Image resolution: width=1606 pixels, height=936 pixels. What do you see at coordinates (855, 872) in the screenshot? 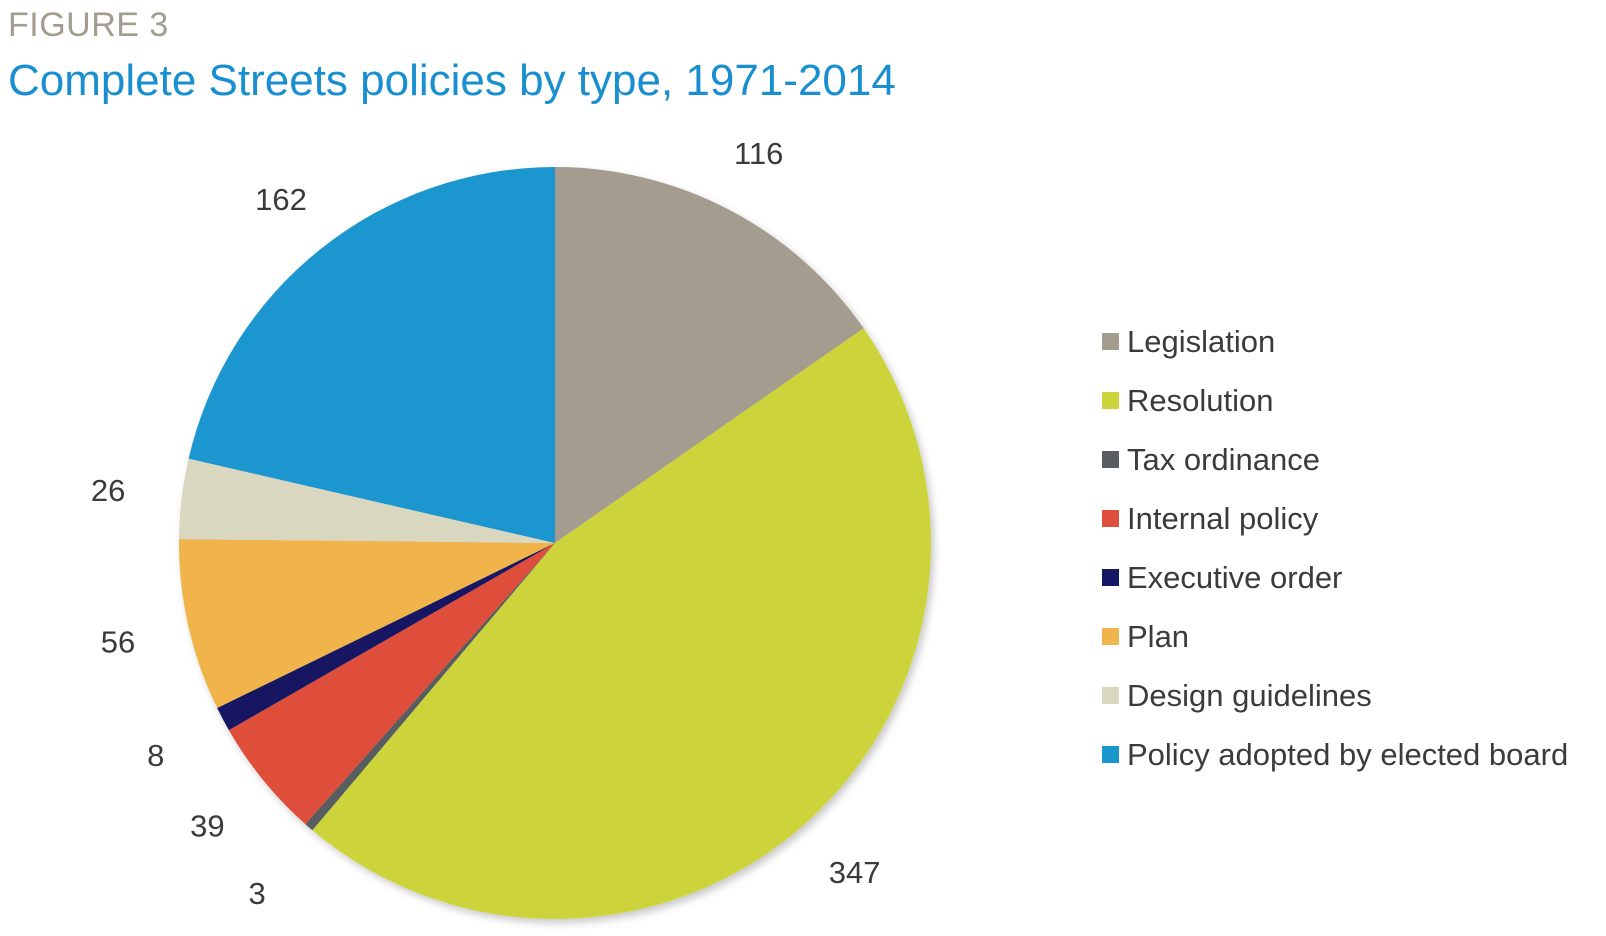
I see `slice-label-resolution: 347` at bounding box center [855, 872].